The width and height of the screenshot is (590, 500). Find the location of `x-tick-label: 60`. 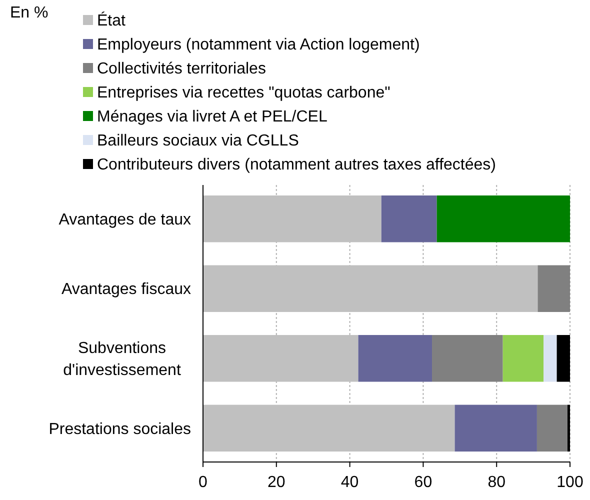

x-tick-label: 60 is located at coordinates (423, 482).